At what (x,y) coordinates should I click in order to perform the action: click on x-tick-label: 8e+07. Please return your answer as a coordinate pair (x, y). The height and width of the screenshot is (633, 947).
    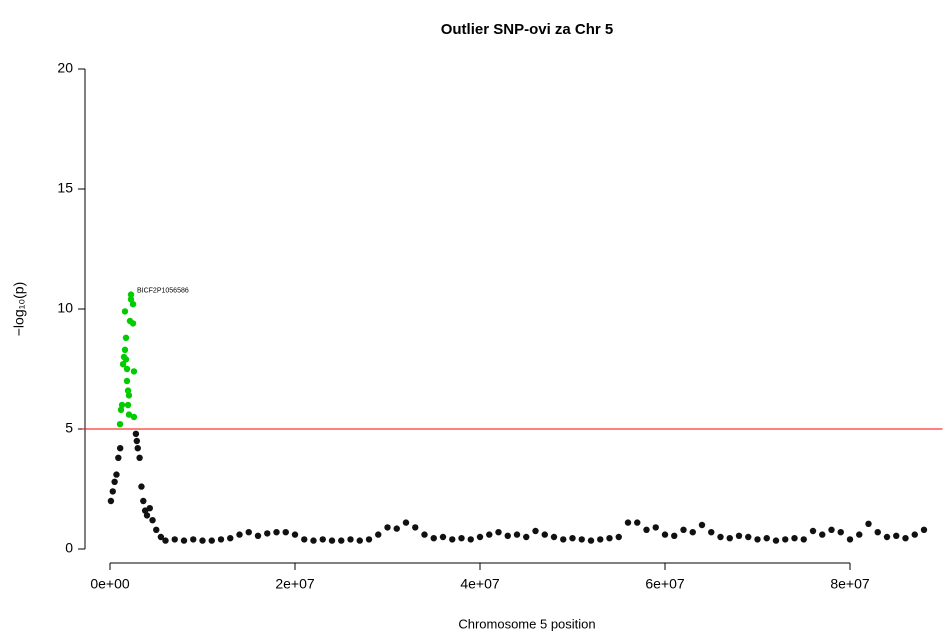
    Looking at the image, I should click on (850, 584).